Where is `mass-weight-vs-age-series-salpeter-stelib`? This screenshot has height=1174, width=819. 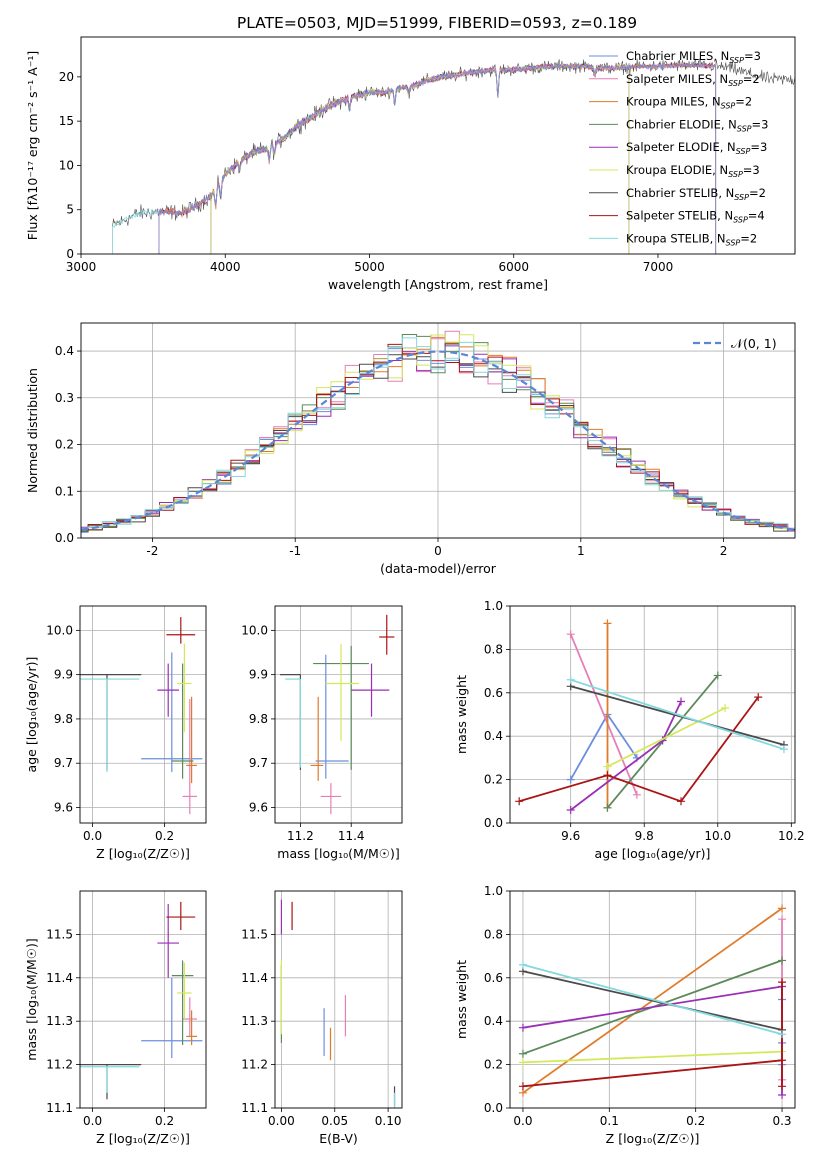
mass-weight-vs-age-series-salpeter-stelib is located at coordinates (639, 749).